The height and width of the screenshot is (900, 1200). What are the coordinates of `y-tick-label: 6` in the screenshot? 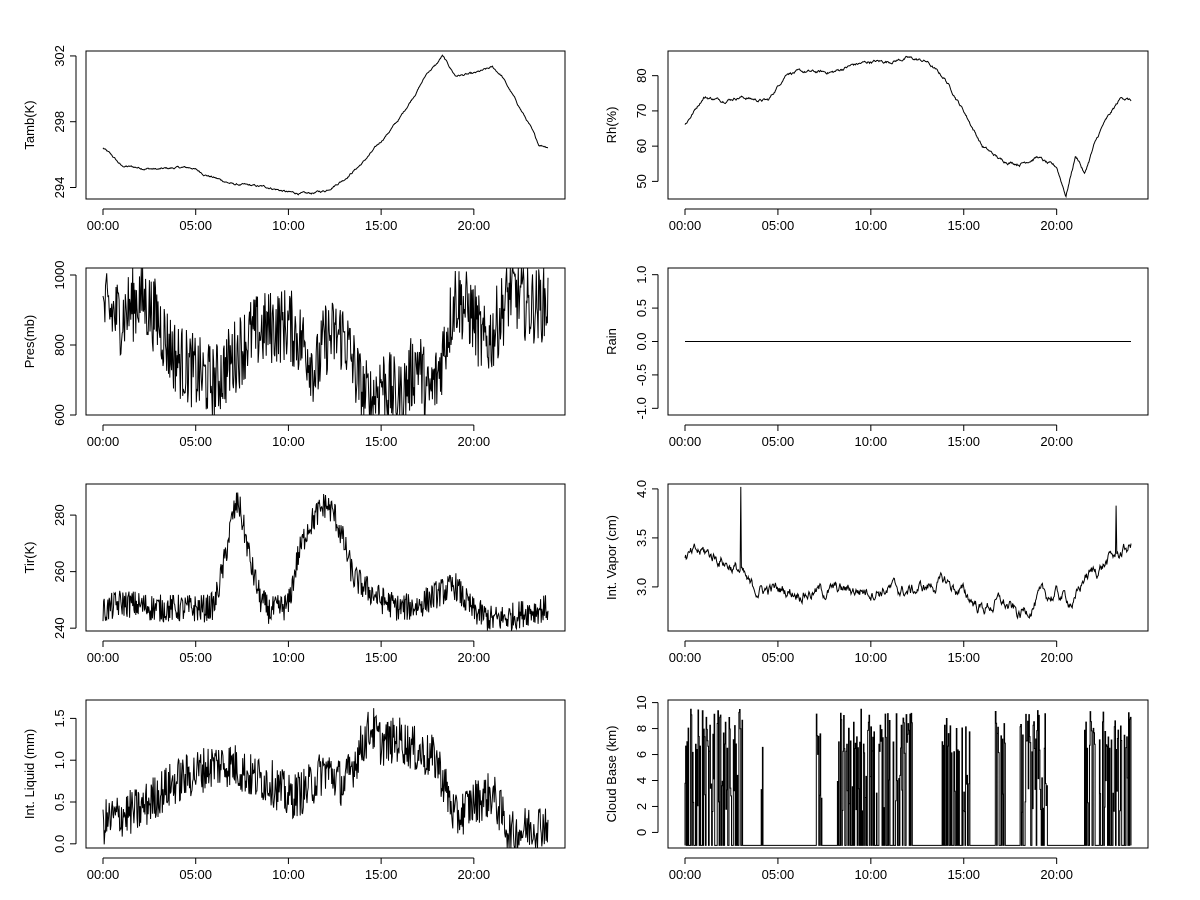 It's located at (641, 754).